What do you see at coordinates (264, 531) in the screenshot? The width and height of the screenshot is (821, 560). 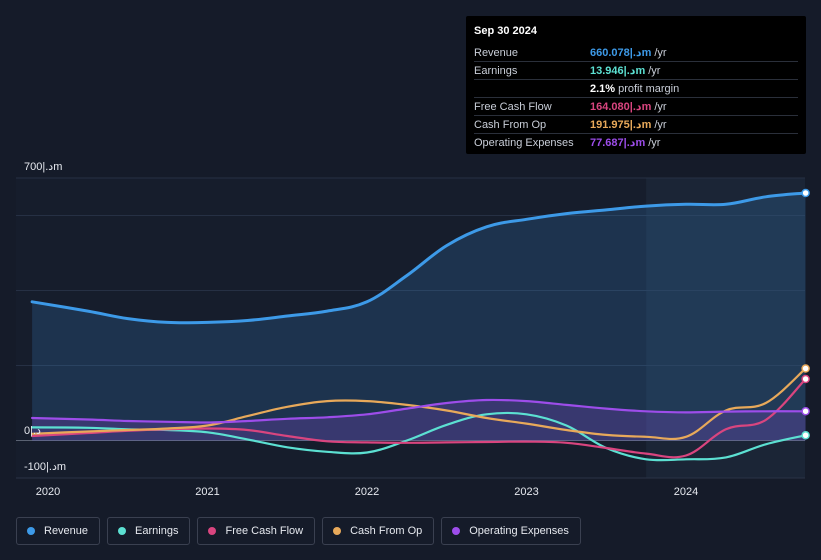 I see `legend-label: Free Cash Flow` at bounding box center [264, 531].